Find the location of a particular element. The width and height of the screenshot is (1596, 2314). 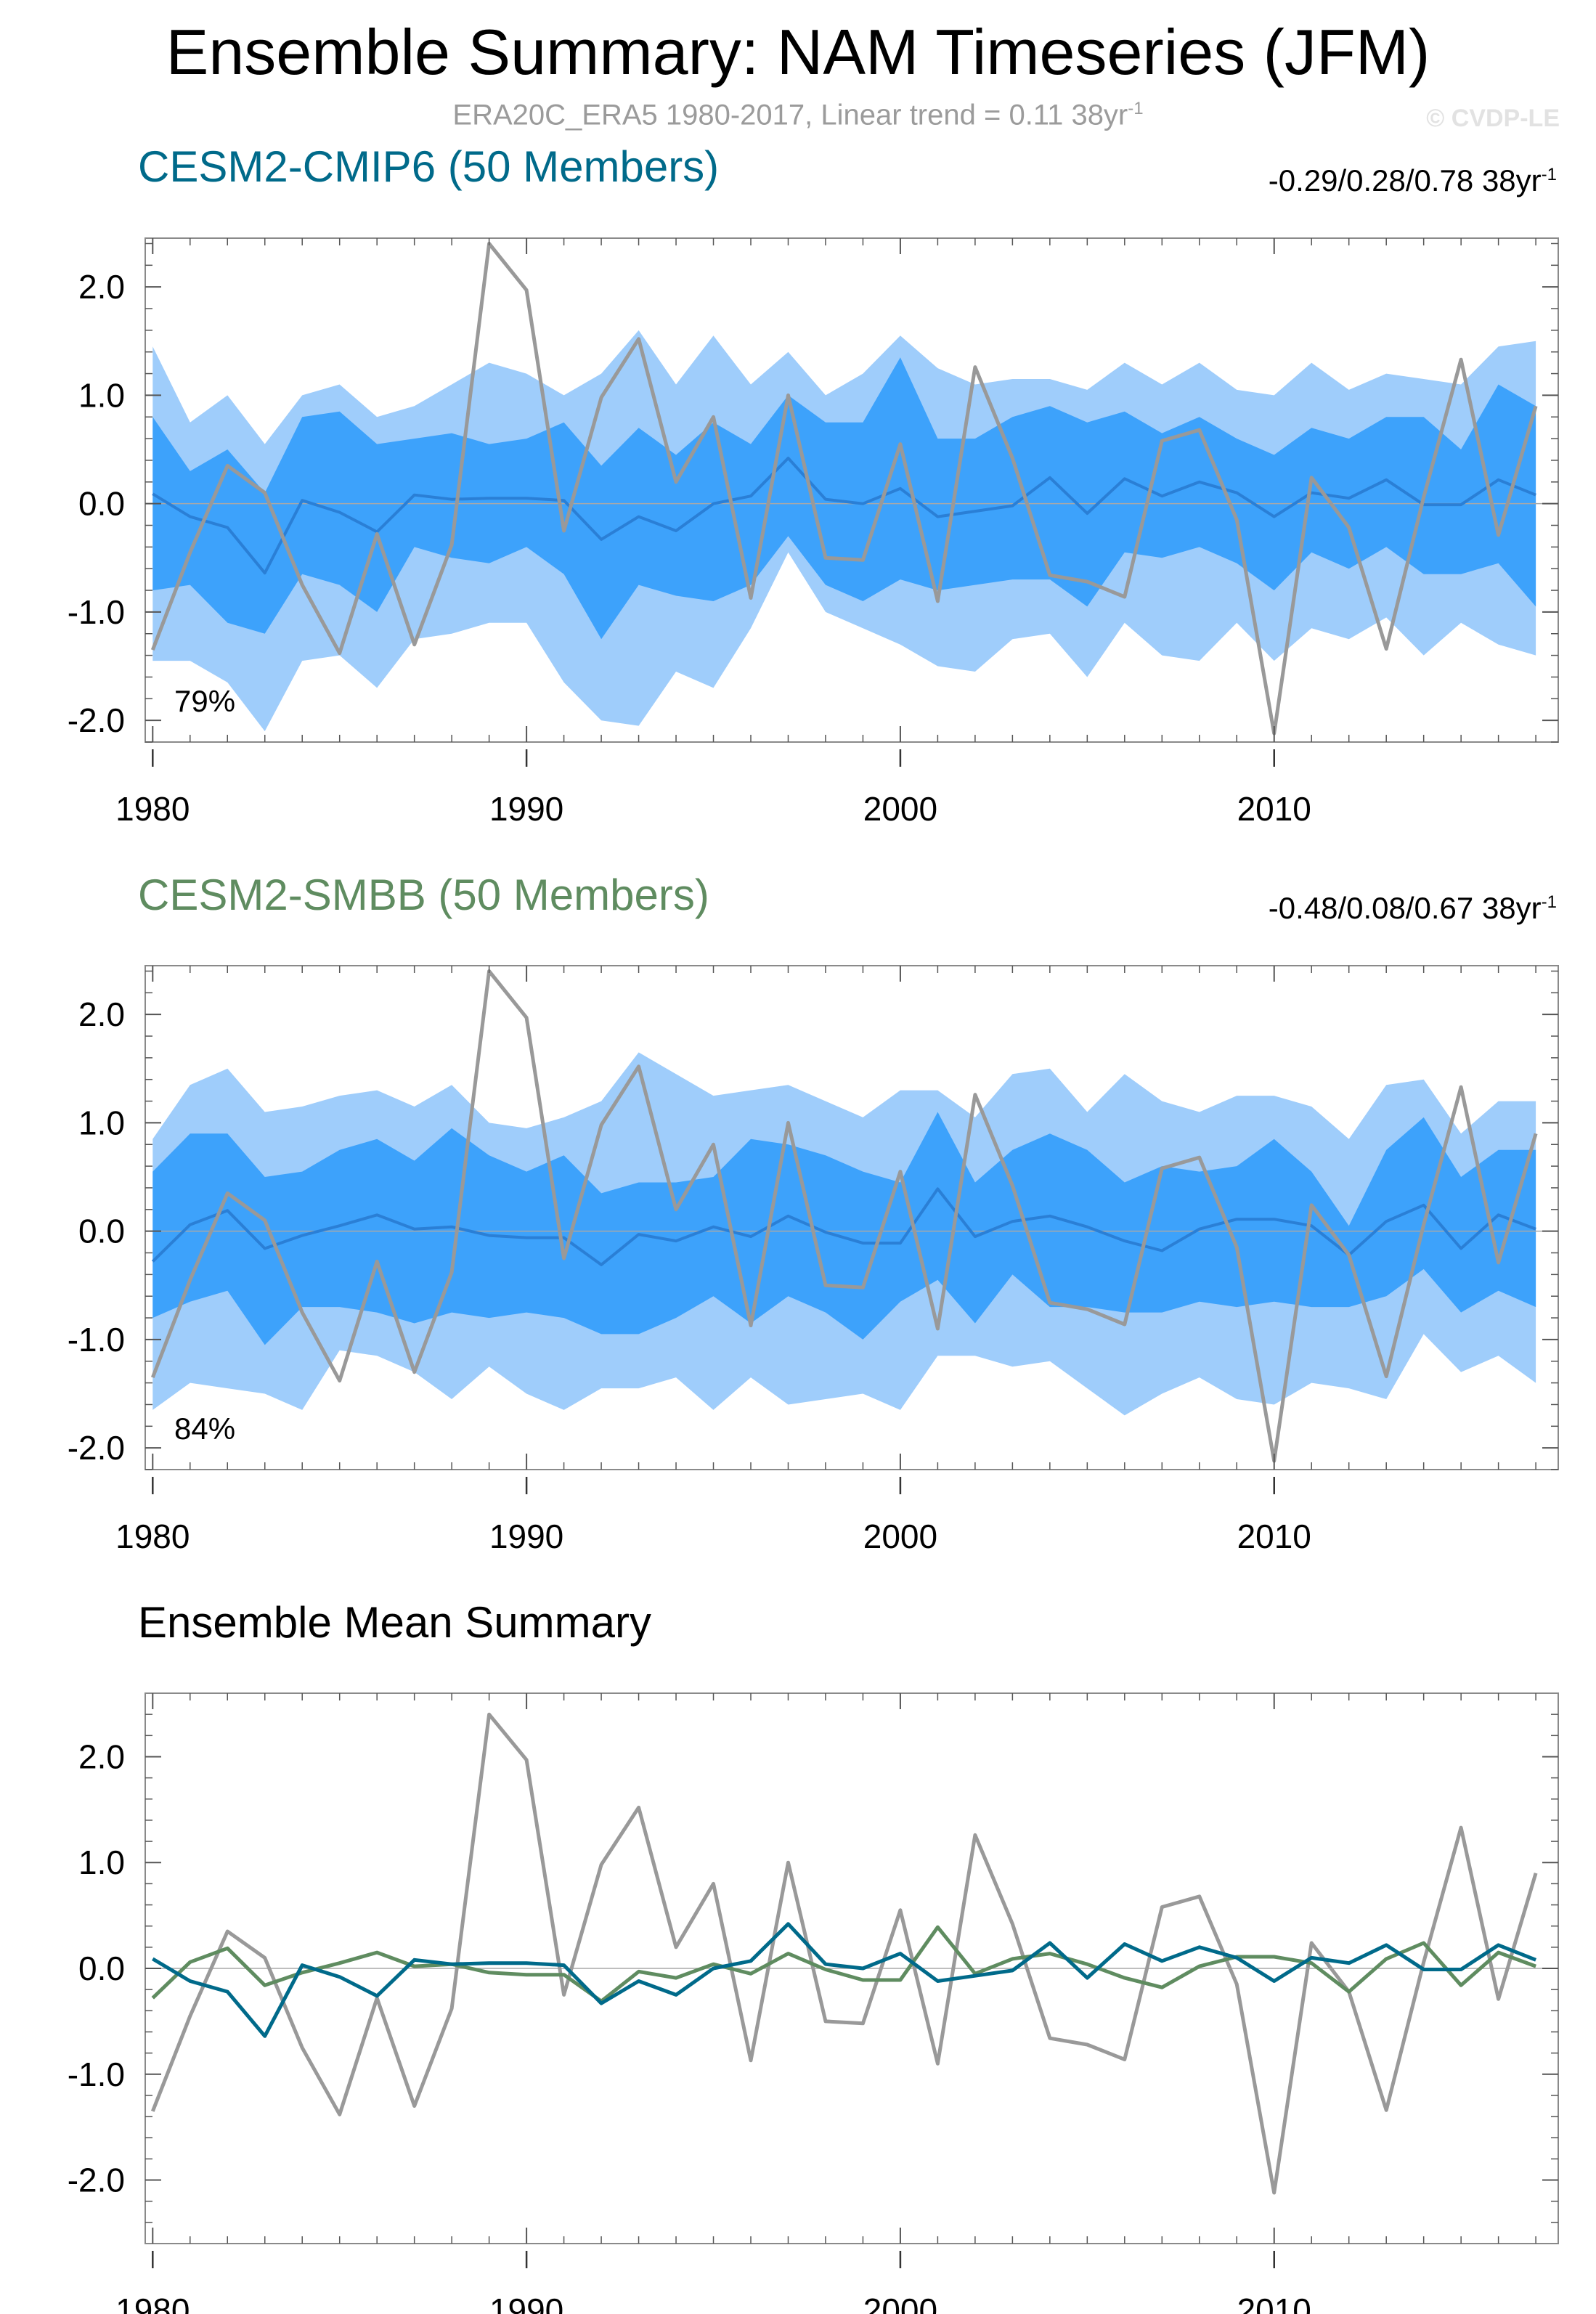

panel-1-xtick-label: 2010 is located at coordinates (1274, 809).